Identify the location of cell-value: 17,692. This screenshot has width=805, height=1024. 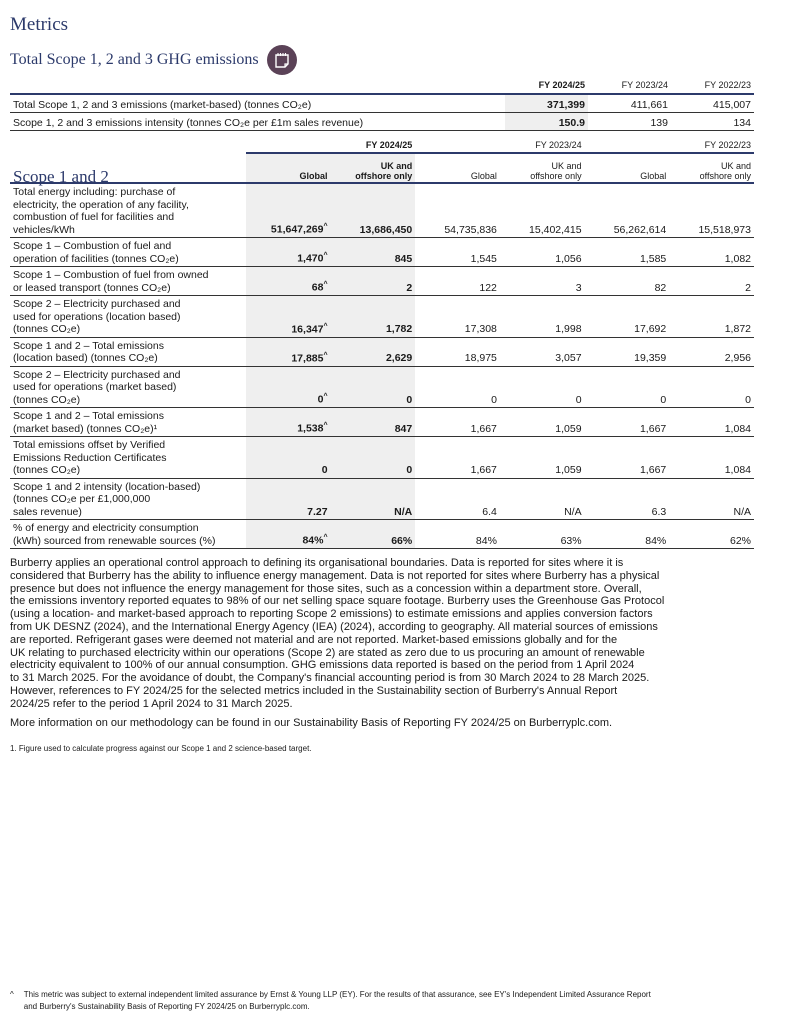
(650, 329).